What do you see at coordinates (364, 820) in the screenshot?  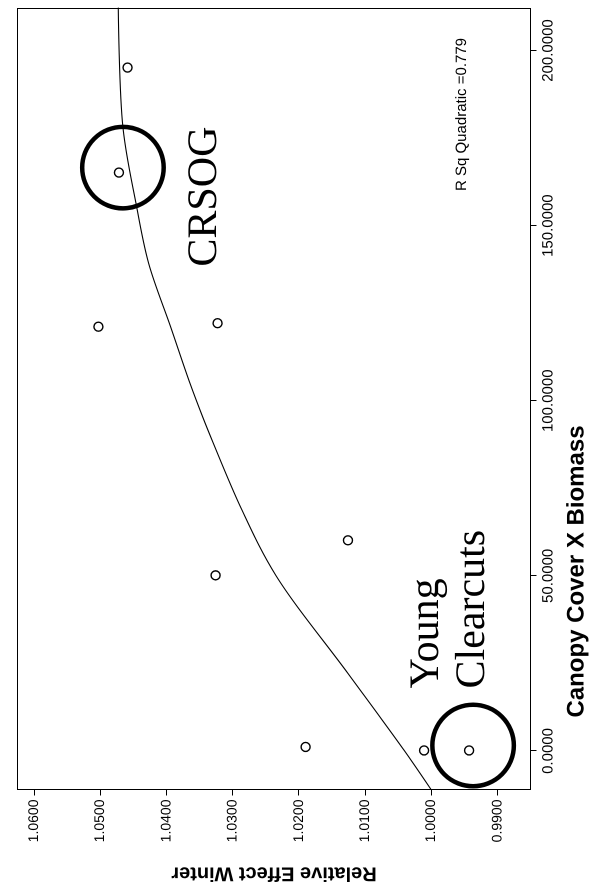 I see `x-tick-label: 1.0100` at bounding box center [364, 820].